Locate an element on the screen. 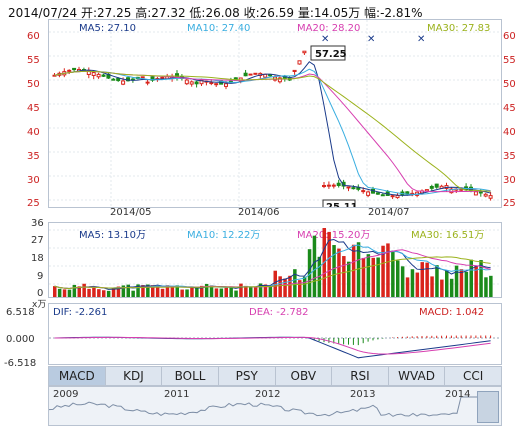  timeline-sparkline-line is located at coordinates (263, 406).